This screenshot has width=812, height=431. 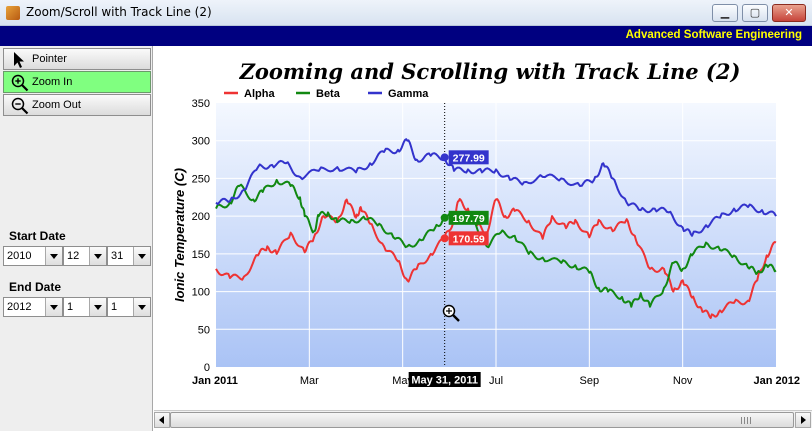 I want to click on track-value-box-beta, so click(x=468, y=217).